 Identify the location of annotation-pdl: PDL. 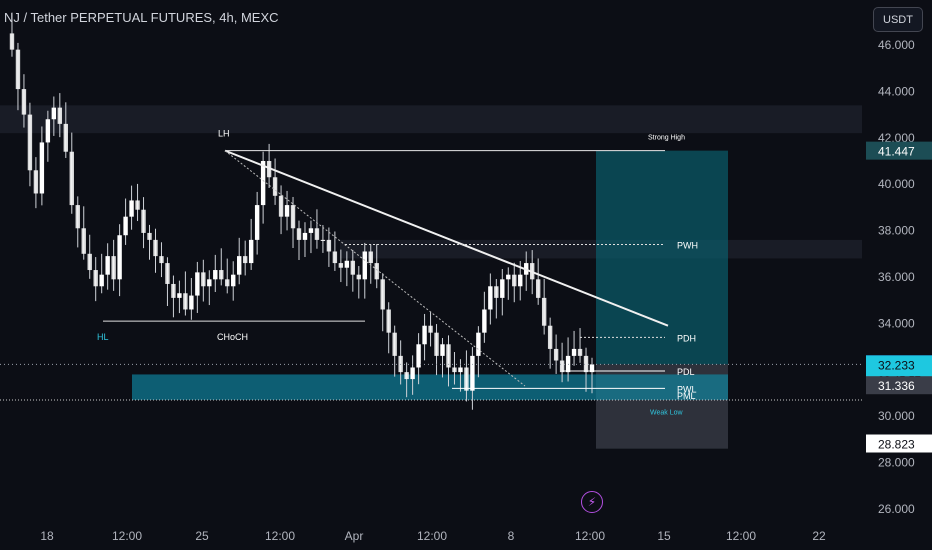
(686, 372).